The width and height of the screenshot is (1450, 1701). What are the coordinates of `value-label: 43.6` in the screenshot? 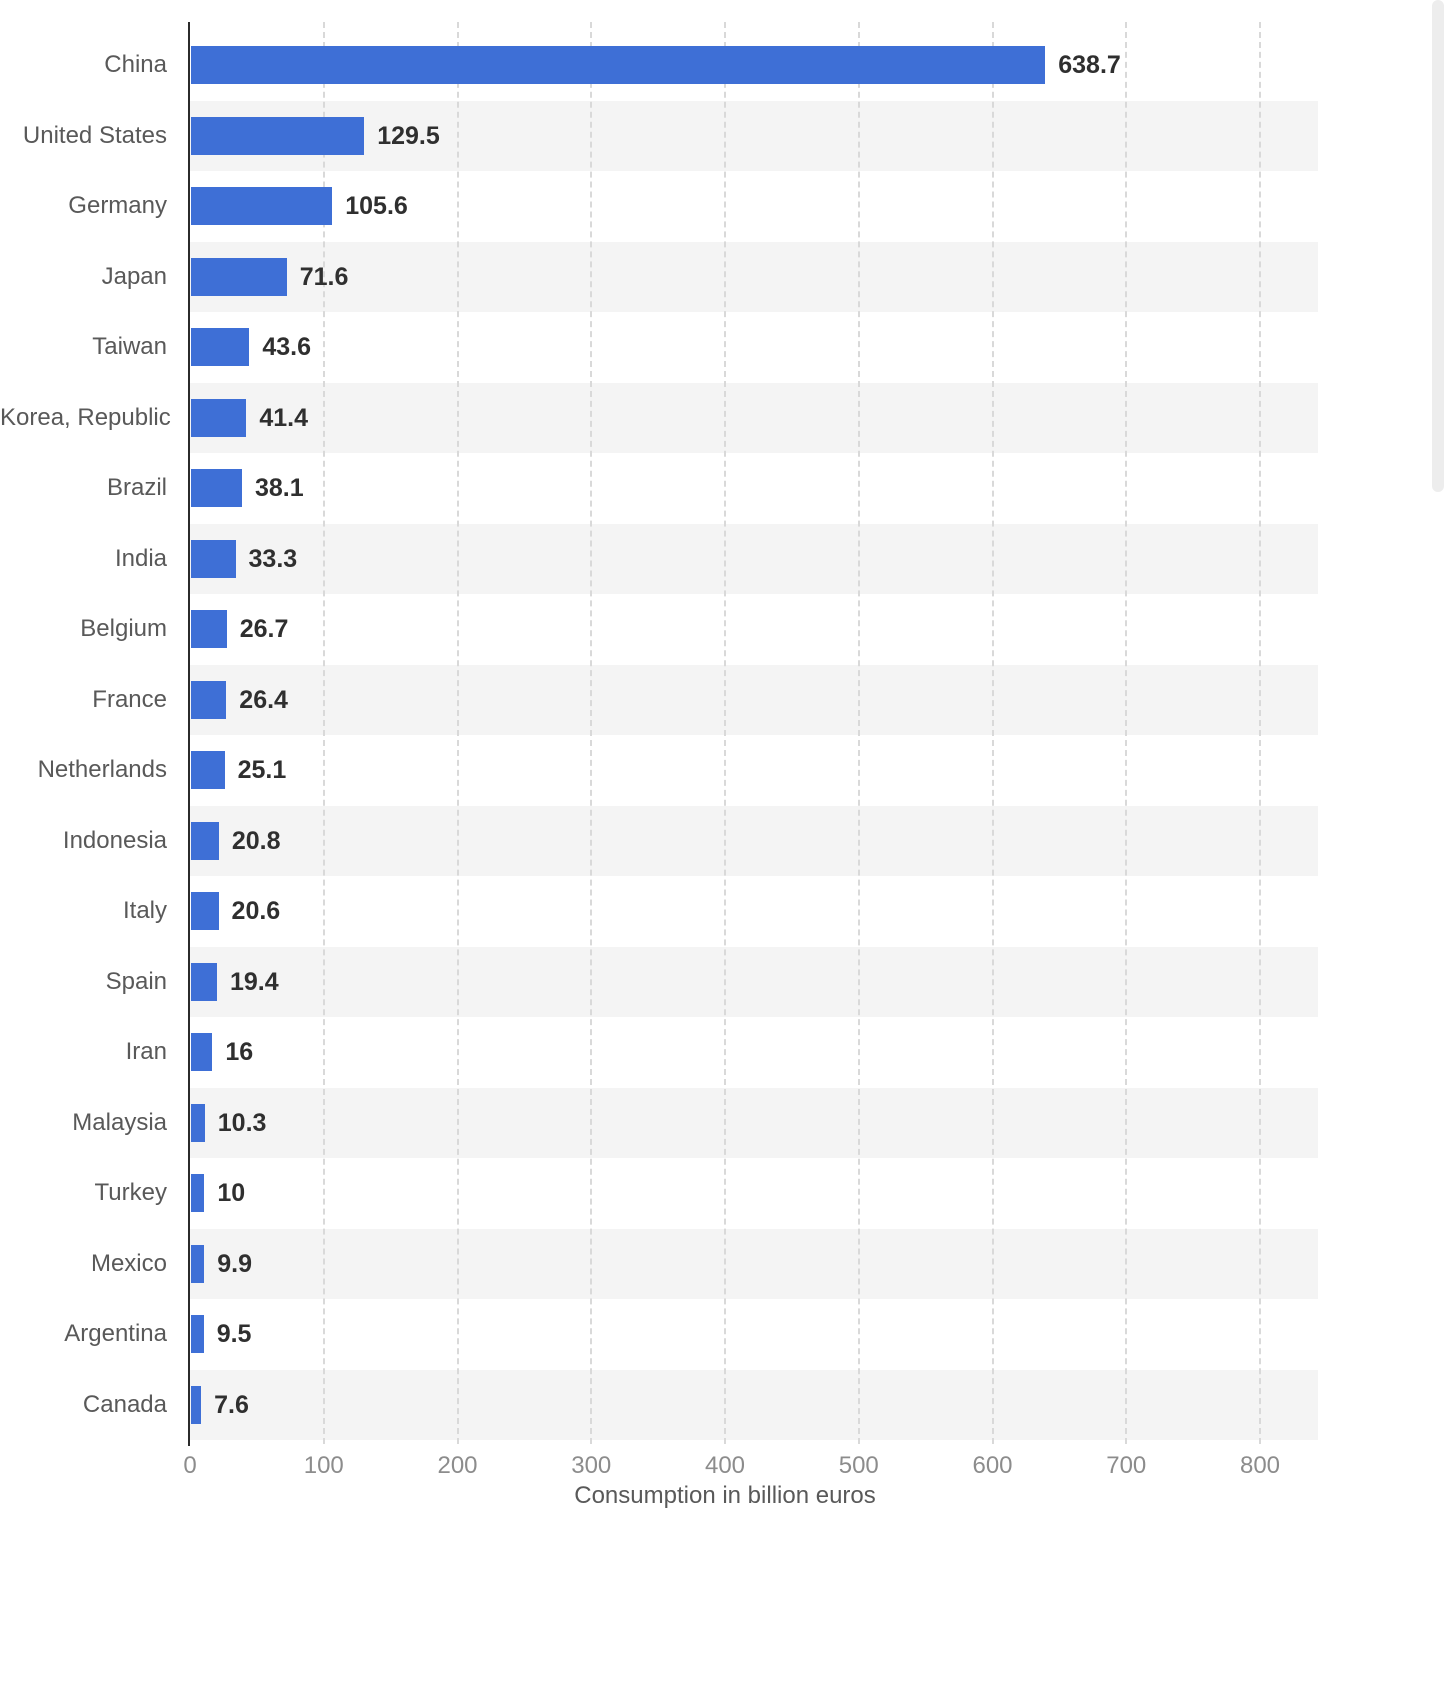 It's located at (286, 347).